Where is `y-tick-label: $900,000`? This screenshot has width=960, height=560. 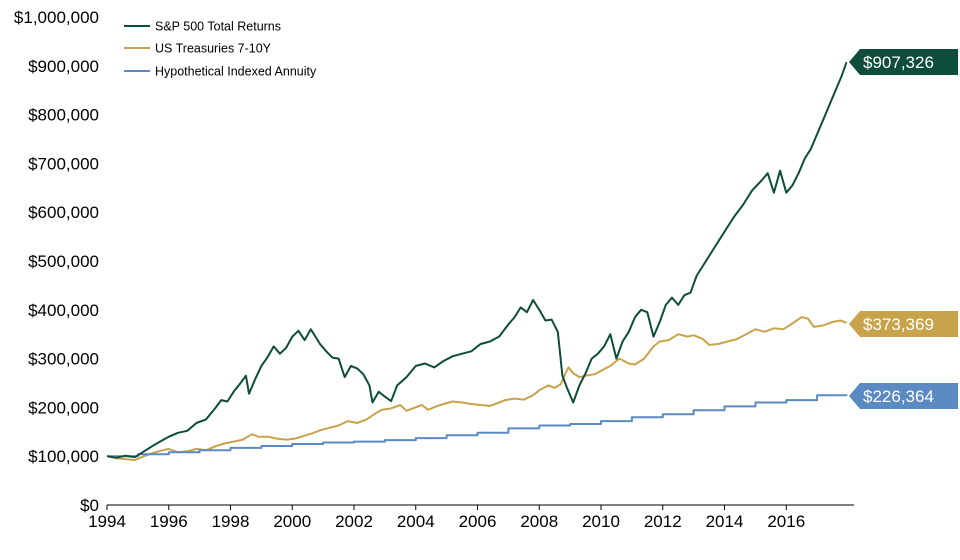
y-tick-label: $900,000 is located at coordinates (63, 66).